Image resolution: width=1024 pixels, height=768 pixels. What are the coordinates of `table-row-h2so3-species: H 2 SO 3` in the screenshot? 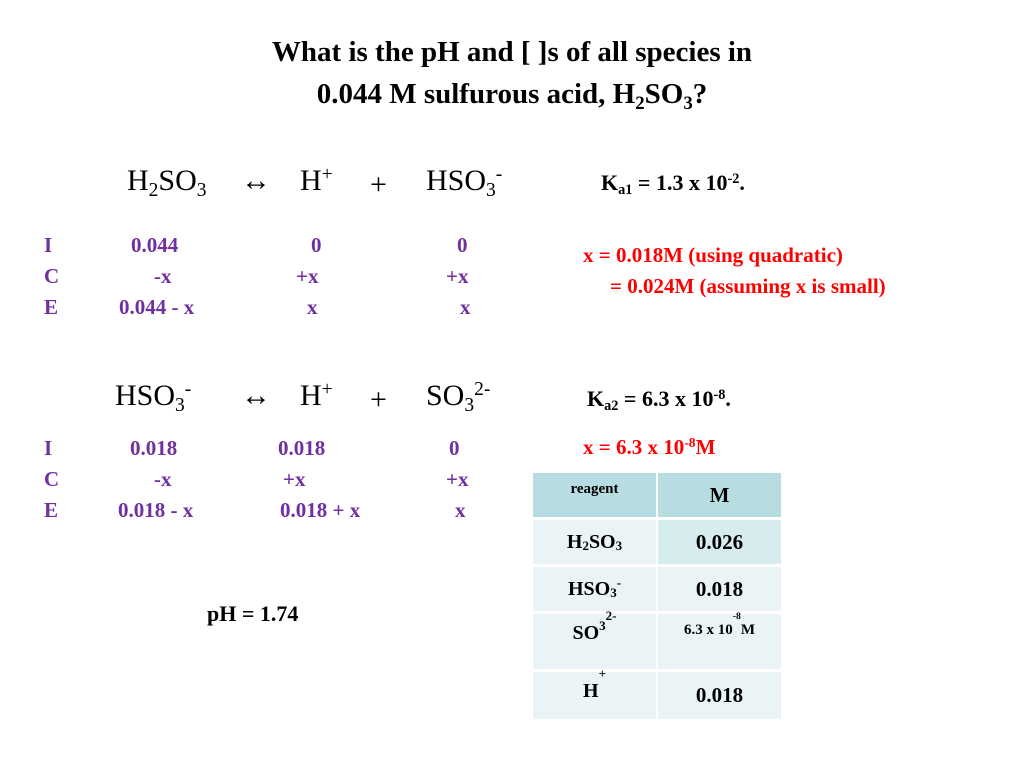 It's located at (594, 542).